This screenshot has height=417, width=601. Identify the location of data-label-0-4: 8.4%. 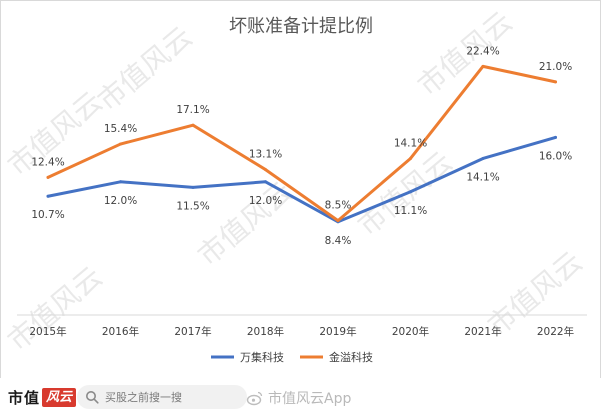
(338, 241).